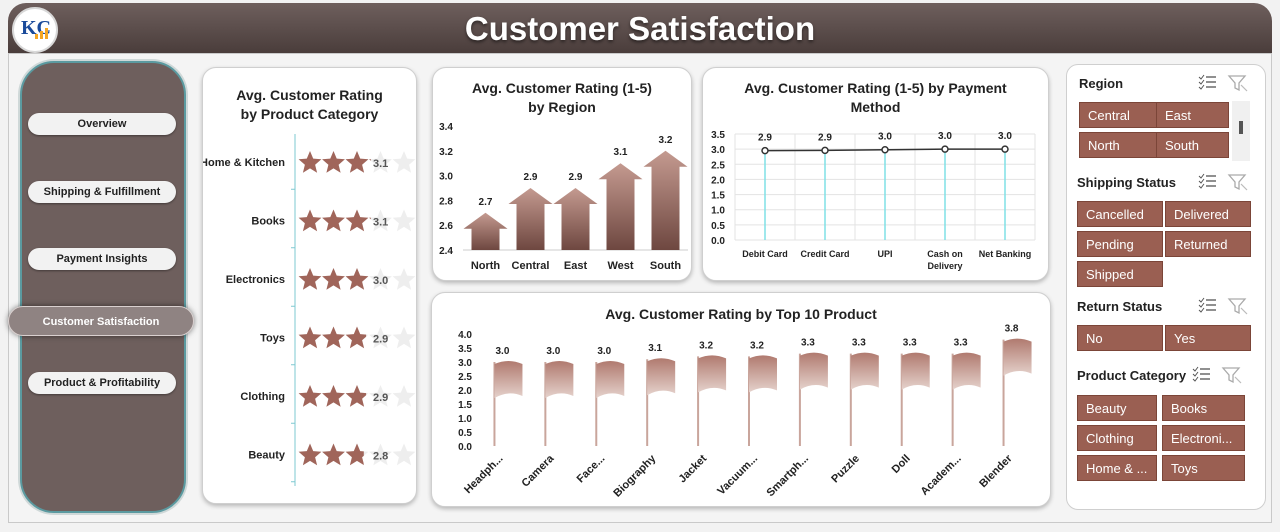 This screenshot has height=532, width=1280. What do you see at coordinates (1117, 438) in the screenshot?
I see `product-category-chip: Clothing` at bounding box center [1117, 438].